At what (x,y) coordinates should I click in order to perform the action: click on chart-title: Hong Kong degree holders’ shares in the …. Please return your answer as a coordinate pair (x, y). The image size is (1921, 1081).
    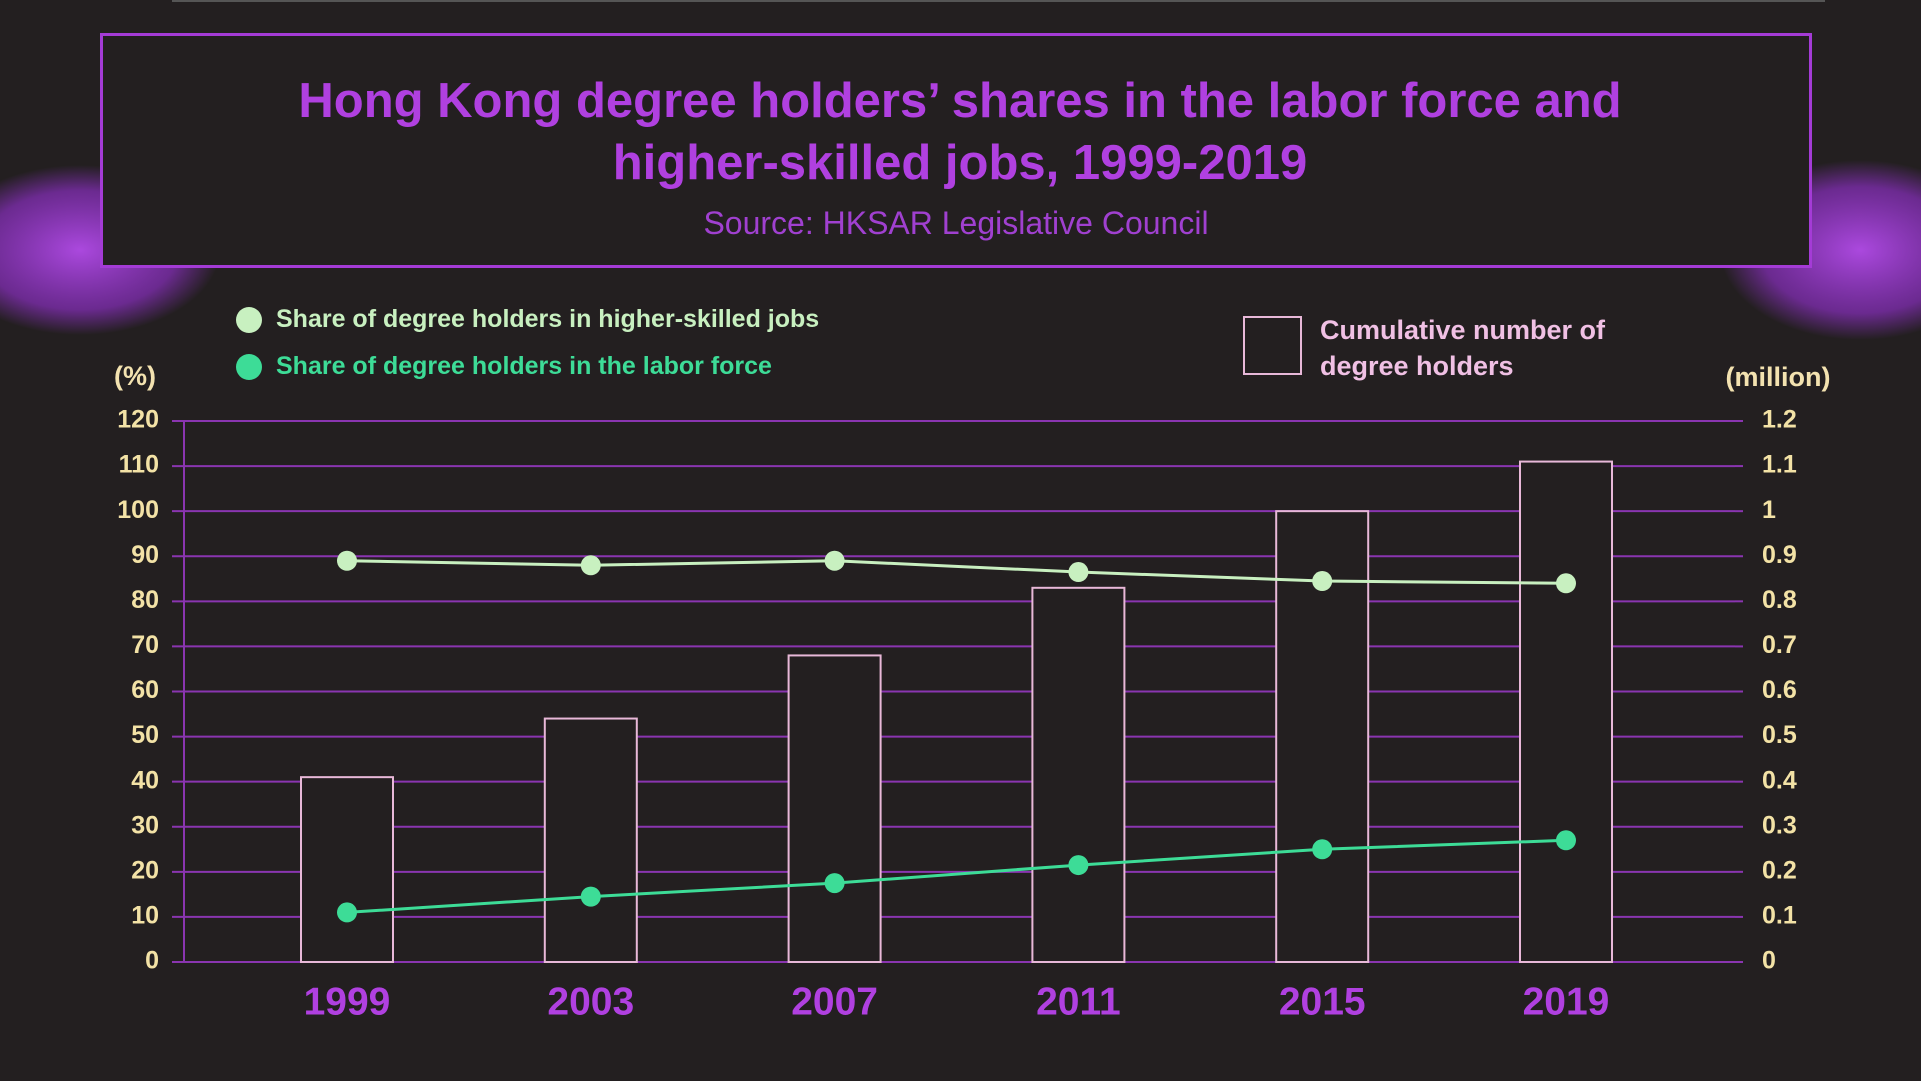
    Looking at the image, I should click on (960, 132).